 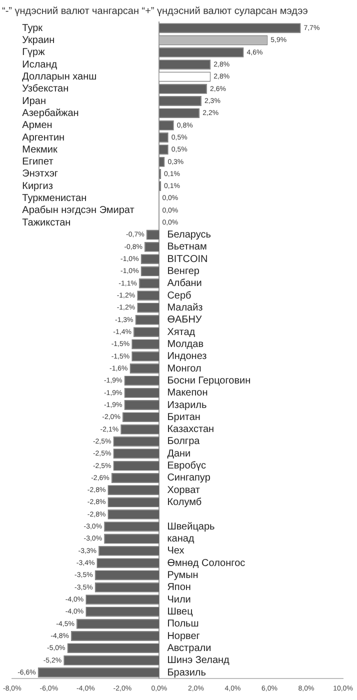 What do you see at coordinates (187, 405) in the screenshot?
I see `y-tick-label: Изариль` at bounding box center [187, 405].